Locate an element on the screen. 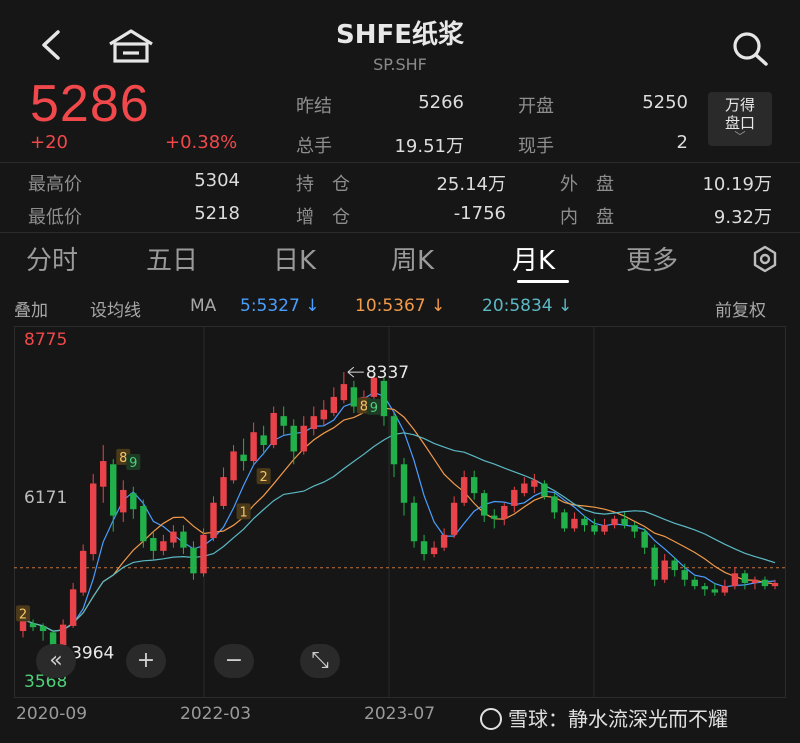 Image resolution: width=800 pixels, height=743 pixels. back-icon is located at coordinates (50, 45).